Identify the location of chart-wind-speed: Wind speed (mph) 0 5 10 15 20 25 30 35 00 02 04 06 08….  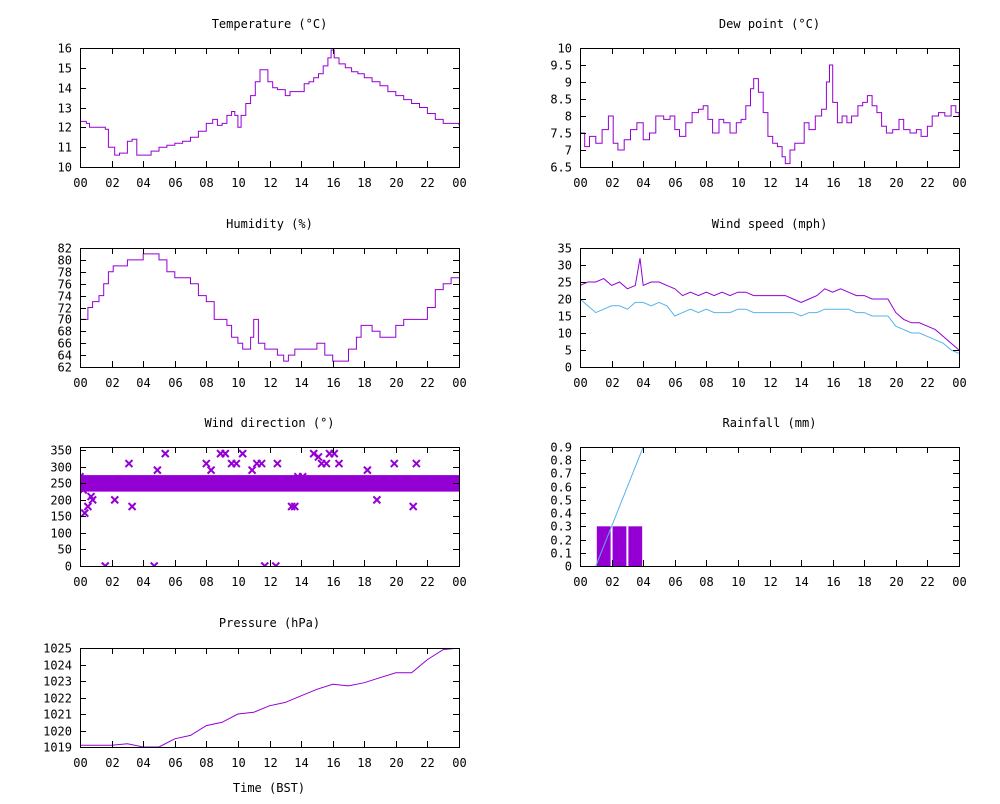
(762, 303).